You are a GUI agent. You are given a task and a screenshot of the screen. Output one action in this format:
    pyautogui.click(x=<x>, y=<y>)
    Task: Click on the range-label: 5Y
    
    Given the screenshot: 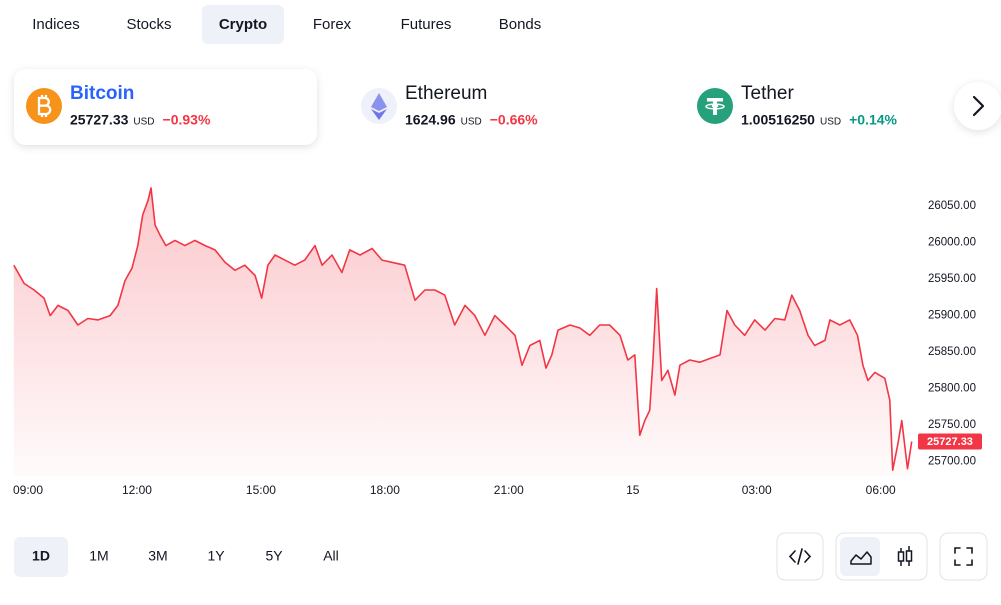 What is the action you would take?
    pyautogui.click(x=274, y=556)
    